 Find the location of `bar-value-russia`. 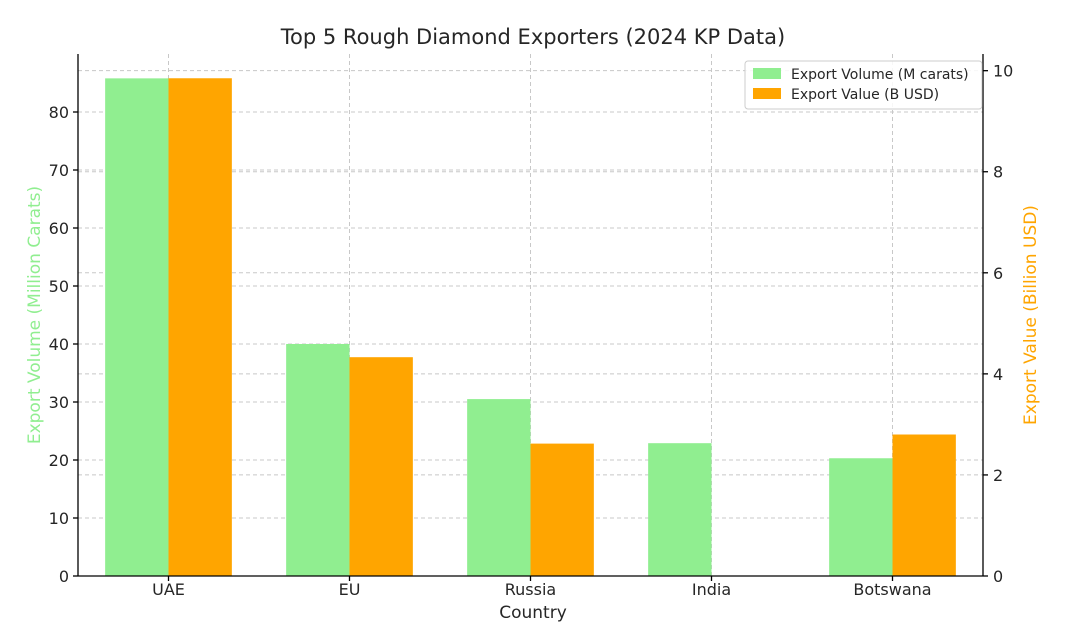

bar-value-russia is located at coordinates (562, 509).